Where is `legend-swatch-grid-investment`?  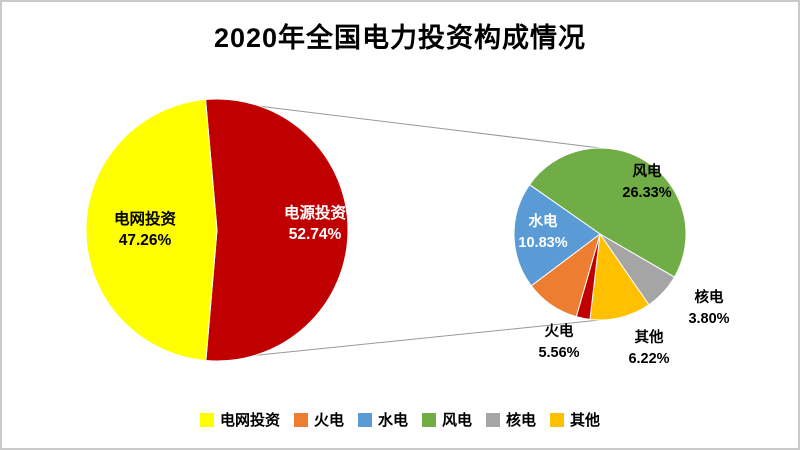 legend-swatch-grid-investment is located at coordinates (206, 419).